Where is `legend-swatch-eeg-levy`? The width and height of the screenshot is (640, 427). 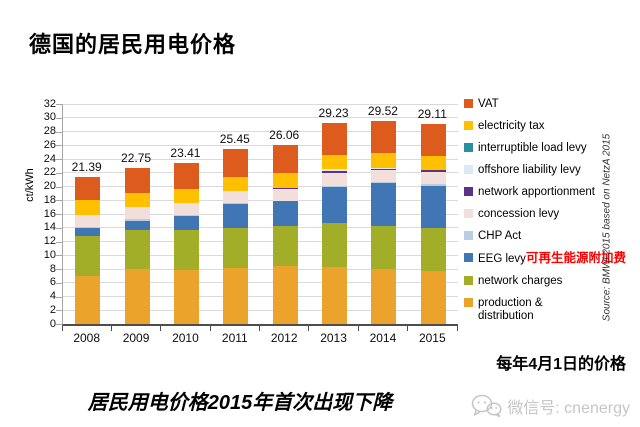 legend-swatch-eeg-levy is located at coordinates (468, 257).